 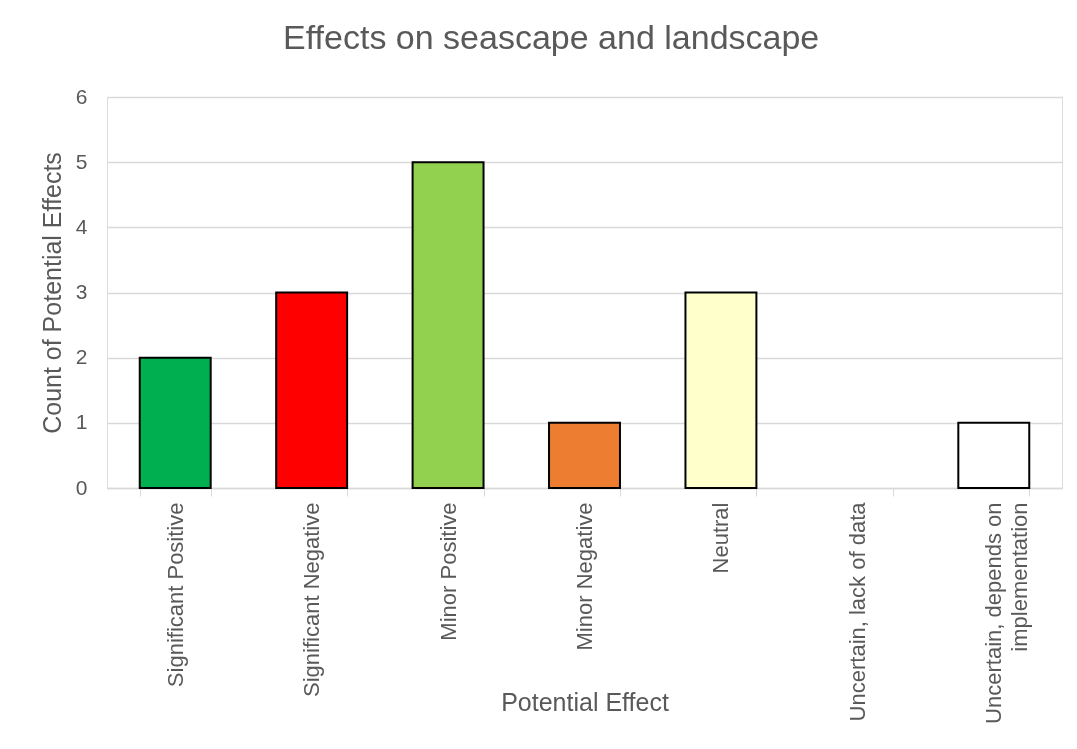 What do you see at coordinates (584, 576) in the screenshot?
I see `x-tick-label: Minor Negative` at bounding box center [584, 576].